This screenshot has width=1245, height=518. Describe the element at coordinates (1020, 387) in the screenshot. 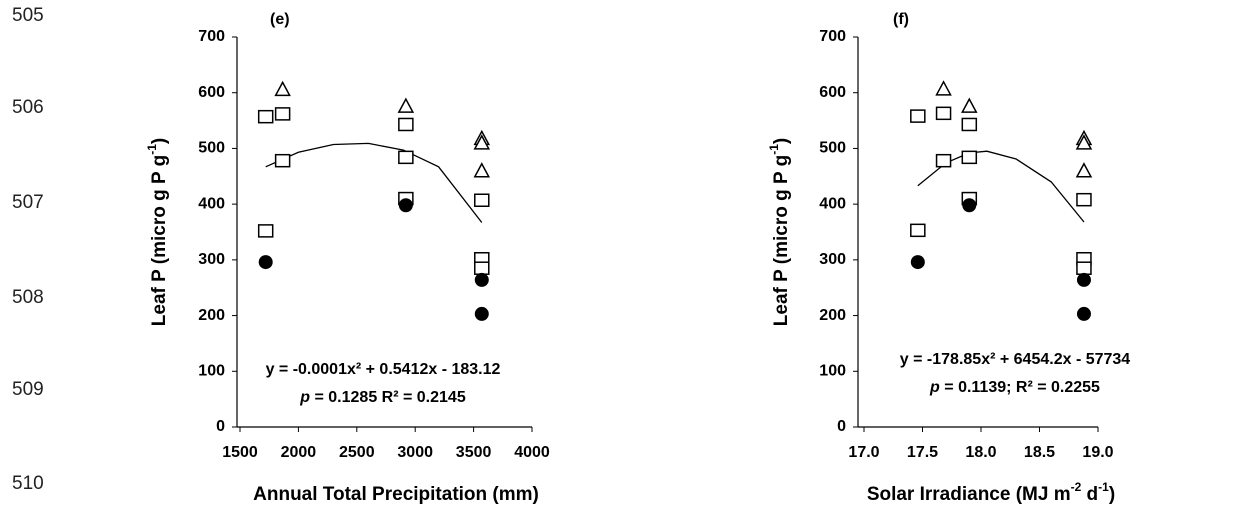

I see `stat-part: = 0.1139; R² = 0.2255` at that location.